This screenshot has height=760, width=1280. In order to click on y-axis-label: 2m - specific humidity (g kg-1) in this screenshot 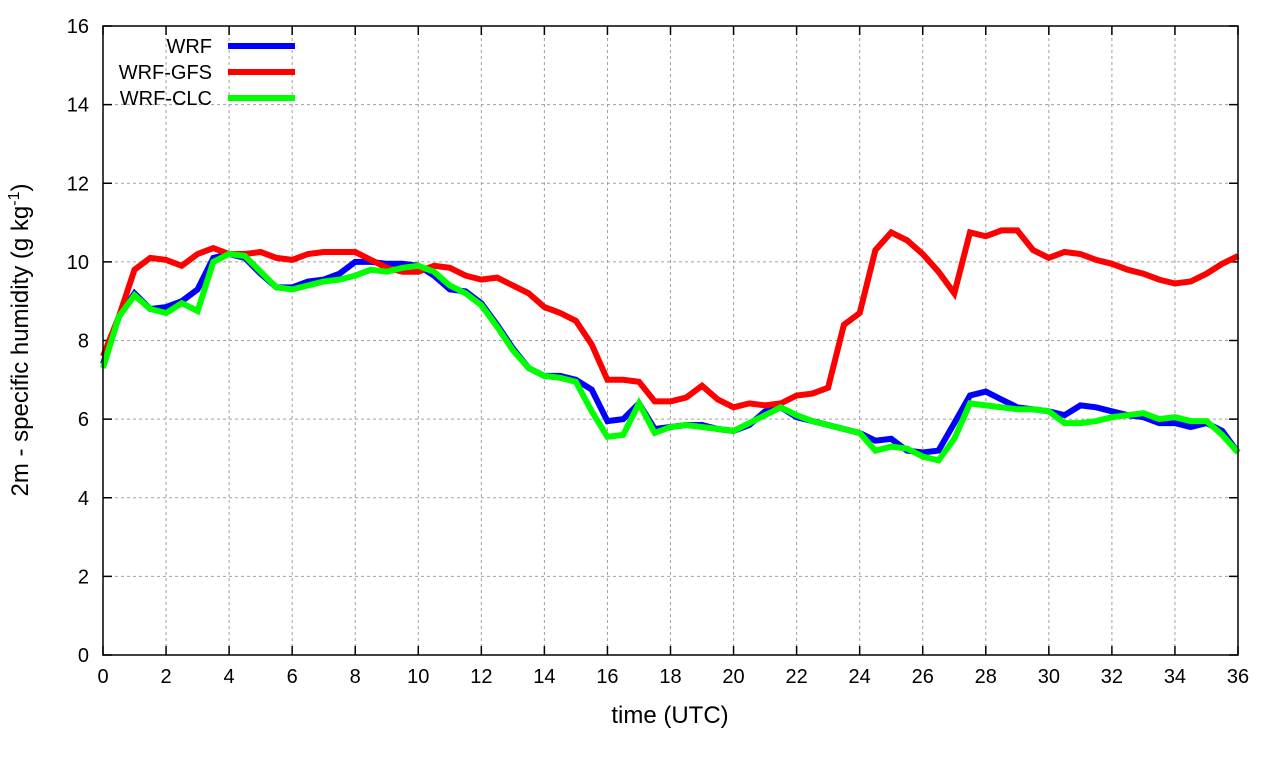, I will do `click(20, 340)`.